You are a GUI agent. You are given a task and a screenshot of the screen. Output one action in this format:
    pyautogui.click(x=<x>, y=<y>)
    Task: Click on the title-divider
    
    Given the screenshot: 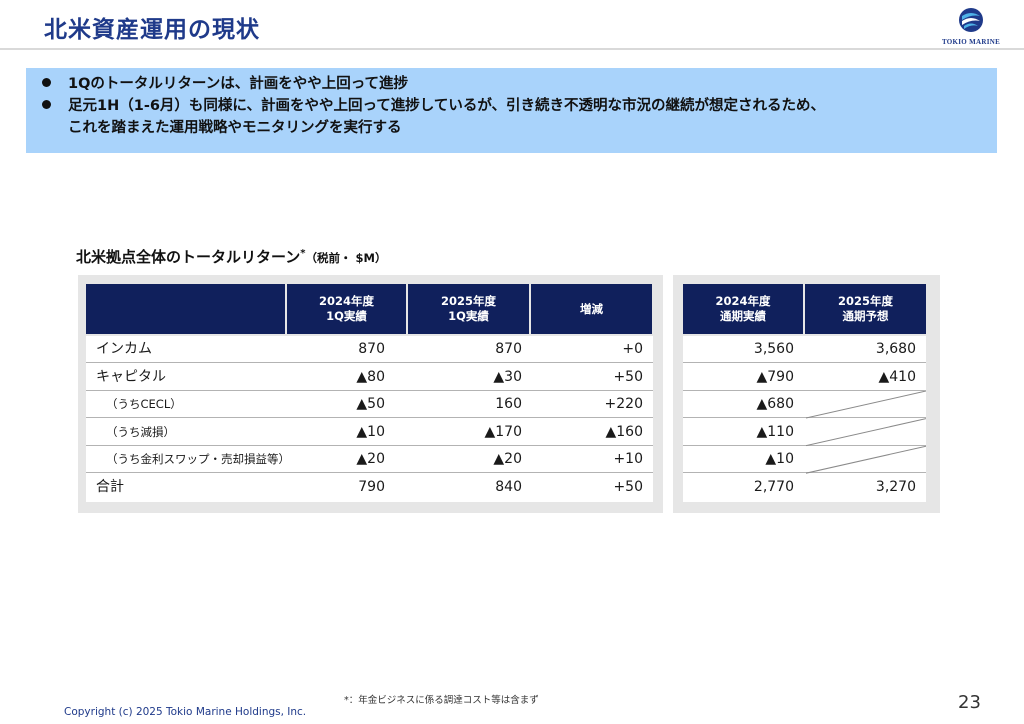 What is the action you would take?
    pyautogui.click(x=512, y=49)
    